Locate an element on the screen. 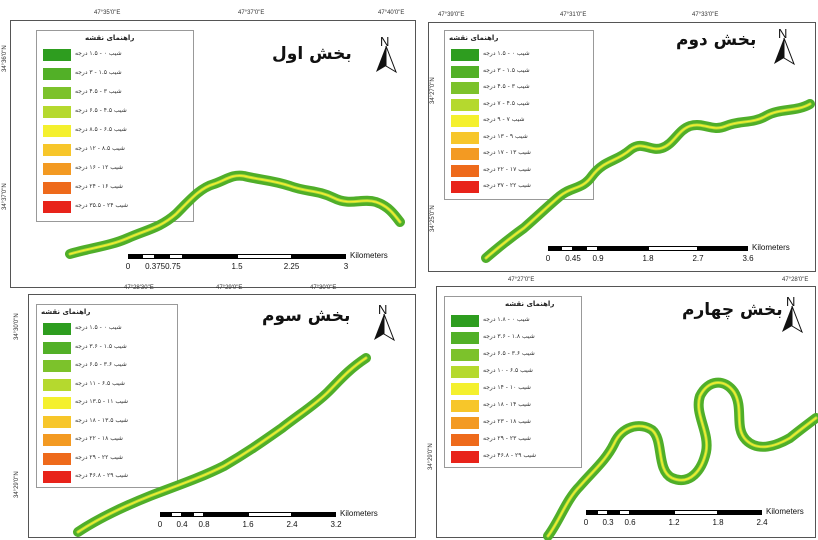 The width and height of the screenshot is (818, 540). legend-label: شیب ۱۷ - ۲۲ درجه is located at coordinates (507, 169).